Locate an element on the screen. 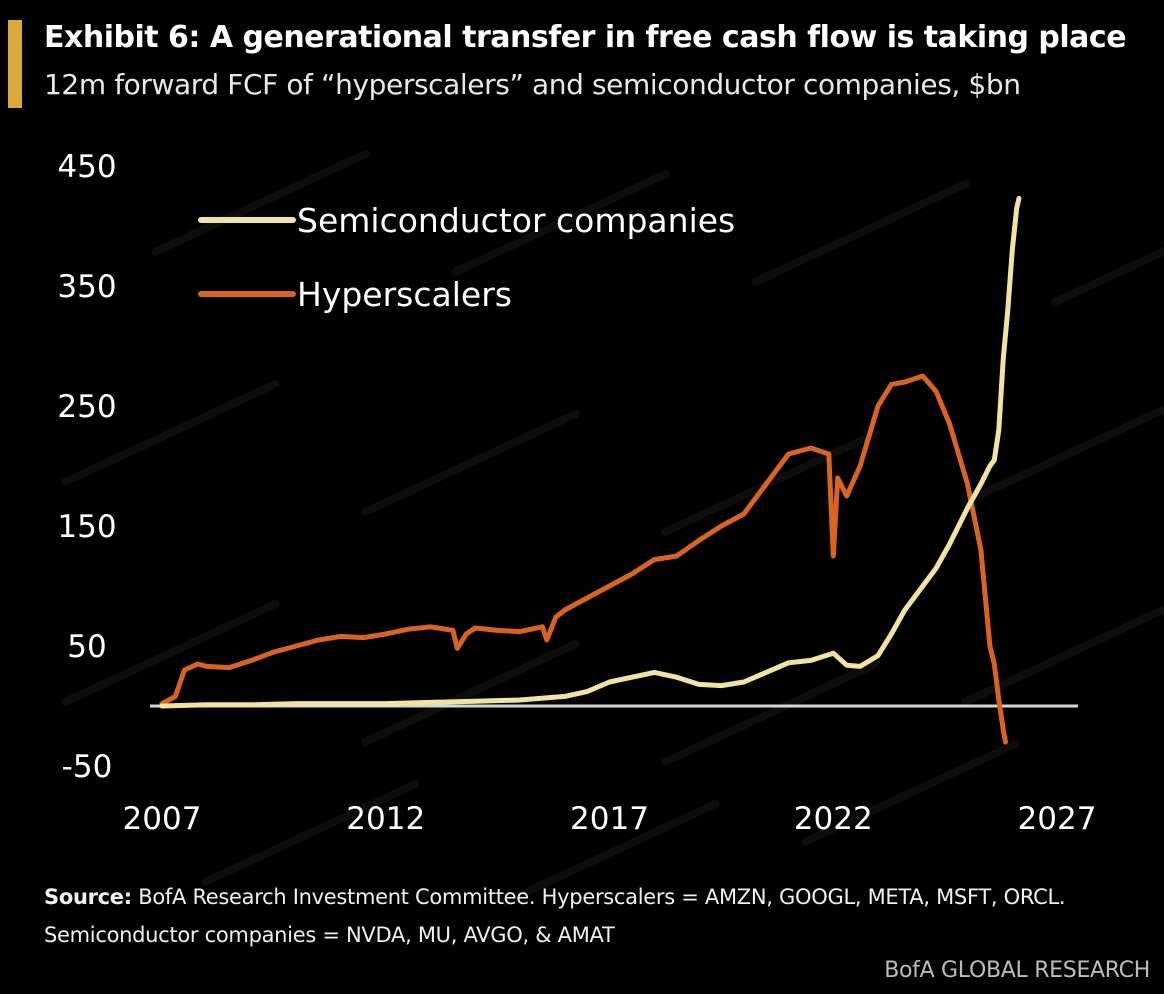 Image resolution: width=1164 pixels, height=994 pixels. y-tick-label: 350 is located at coordinates (86, 287).